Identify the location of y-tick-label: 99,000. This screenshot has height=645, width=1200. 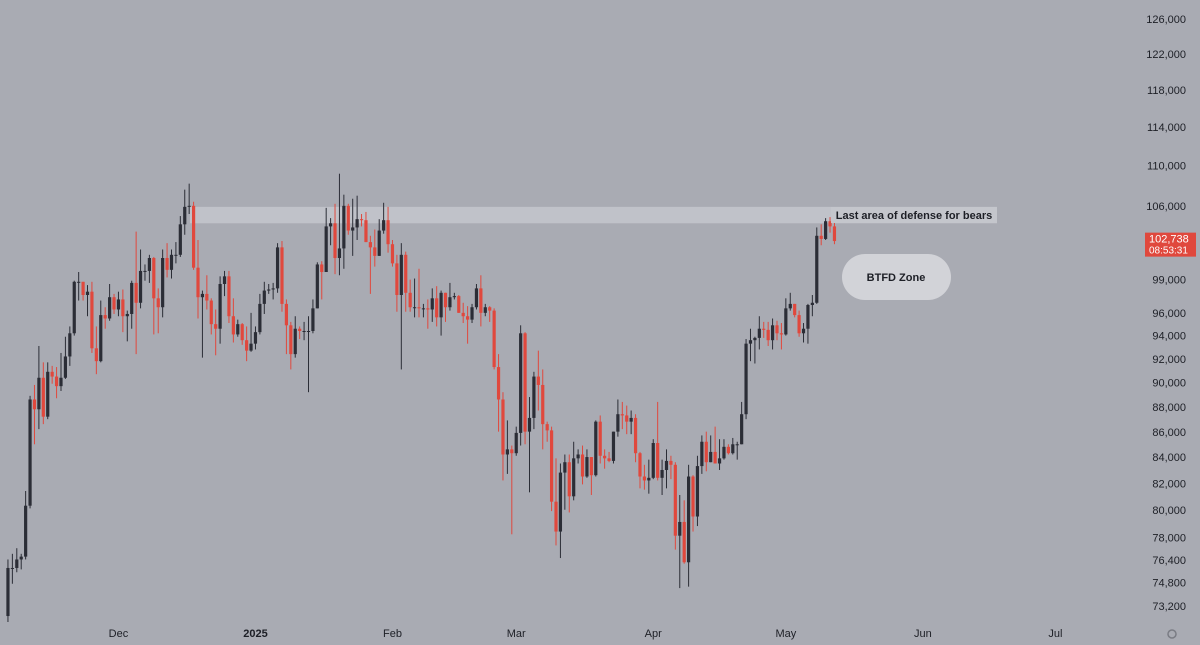
(1169, 281).